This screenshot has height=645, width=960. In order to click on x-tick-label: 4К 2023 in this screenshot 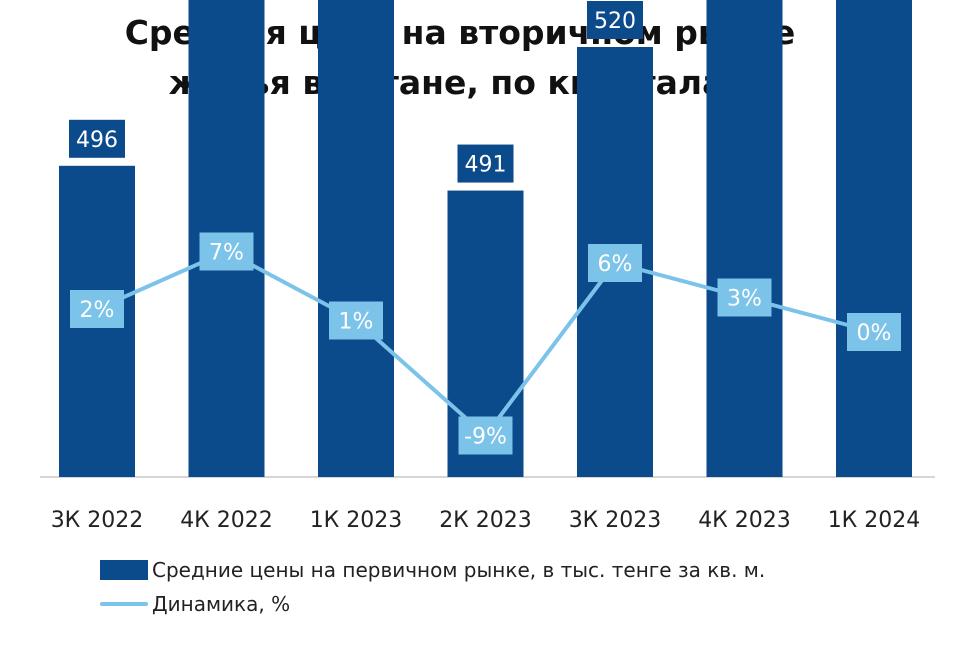, I will do `click(744, 520)`.